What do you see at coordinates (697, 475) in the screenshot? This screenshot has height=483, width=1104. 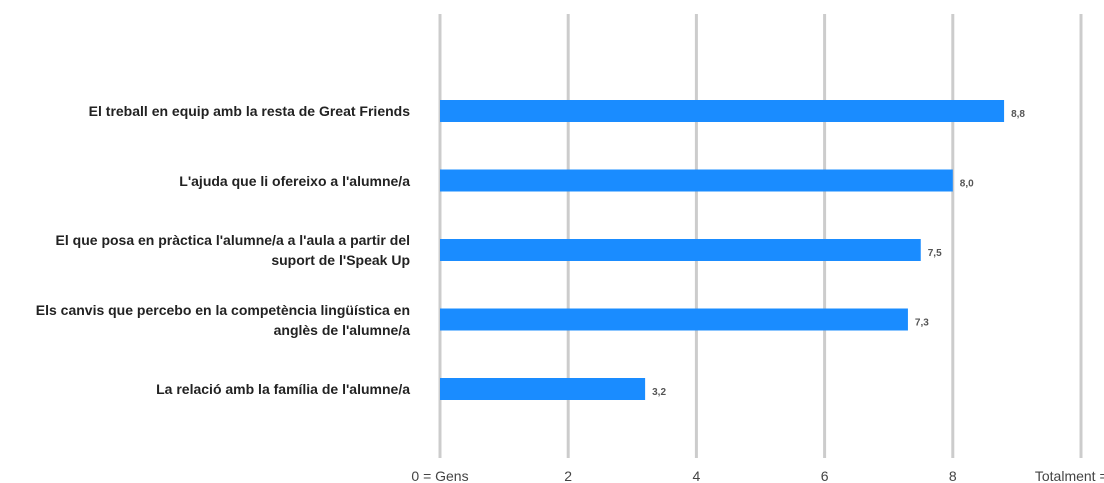 I see `x-tick-label: 4` at bounding box center [697, 475].